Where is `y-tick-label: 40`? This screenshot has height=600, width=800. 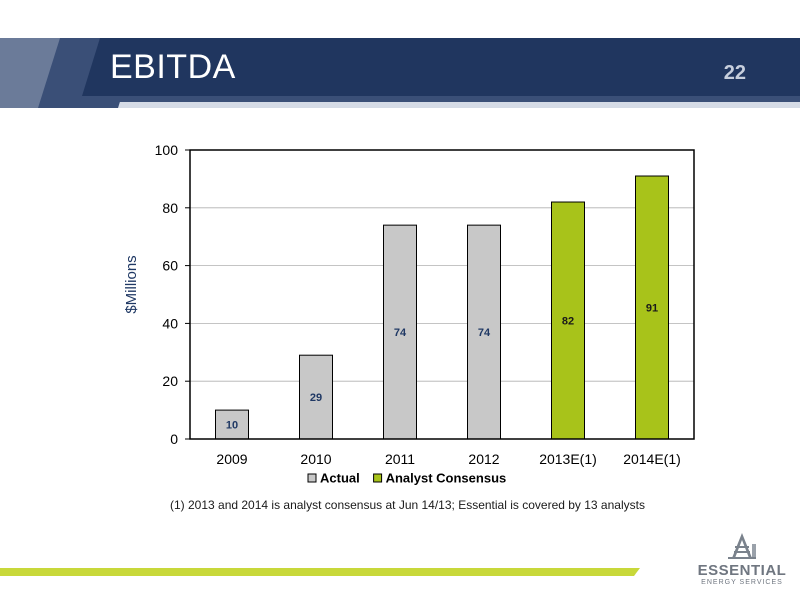
y-tick-label: 40 is located at coordinates (170, 323).